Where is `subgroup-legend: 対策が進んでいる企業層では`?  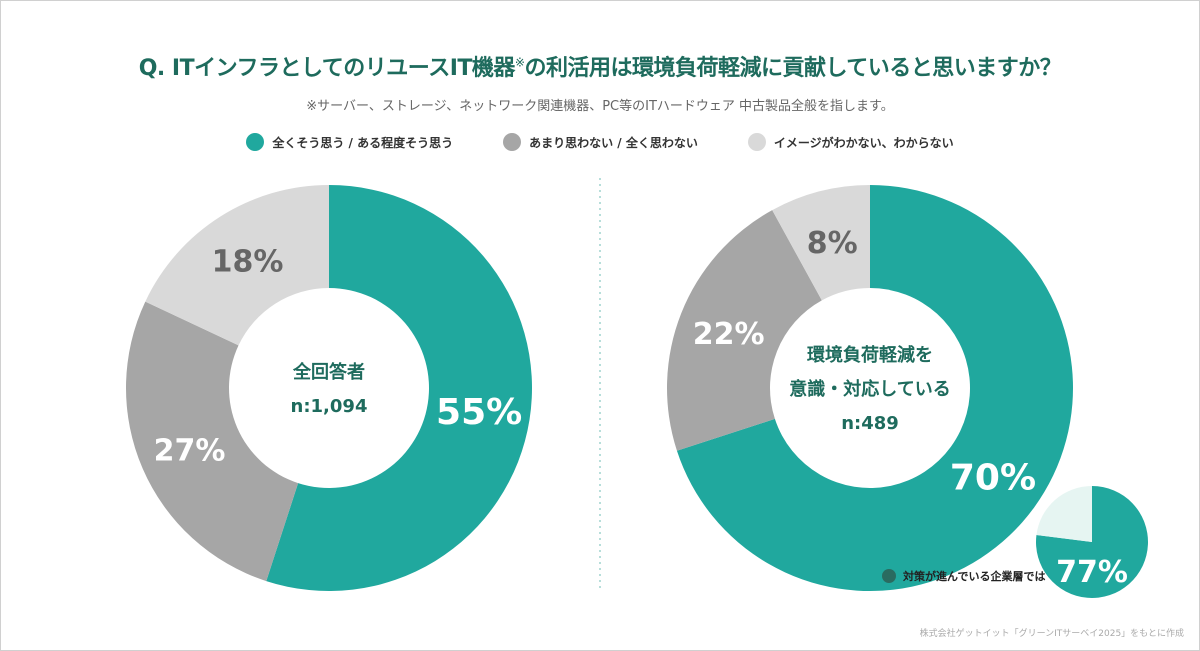
subgroup-legend: 対策が進んでいる企業層では is located at coordinates (963, 576).